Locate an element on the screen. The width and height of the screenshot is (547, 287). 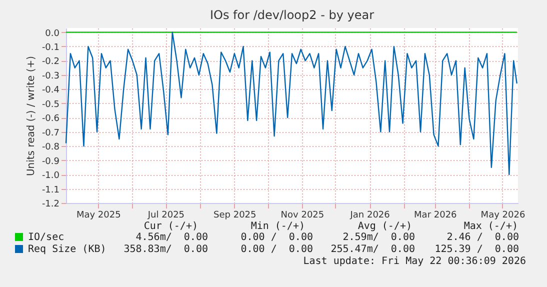
x-tick-label: May 2025 is located at coordinates (98, 215).